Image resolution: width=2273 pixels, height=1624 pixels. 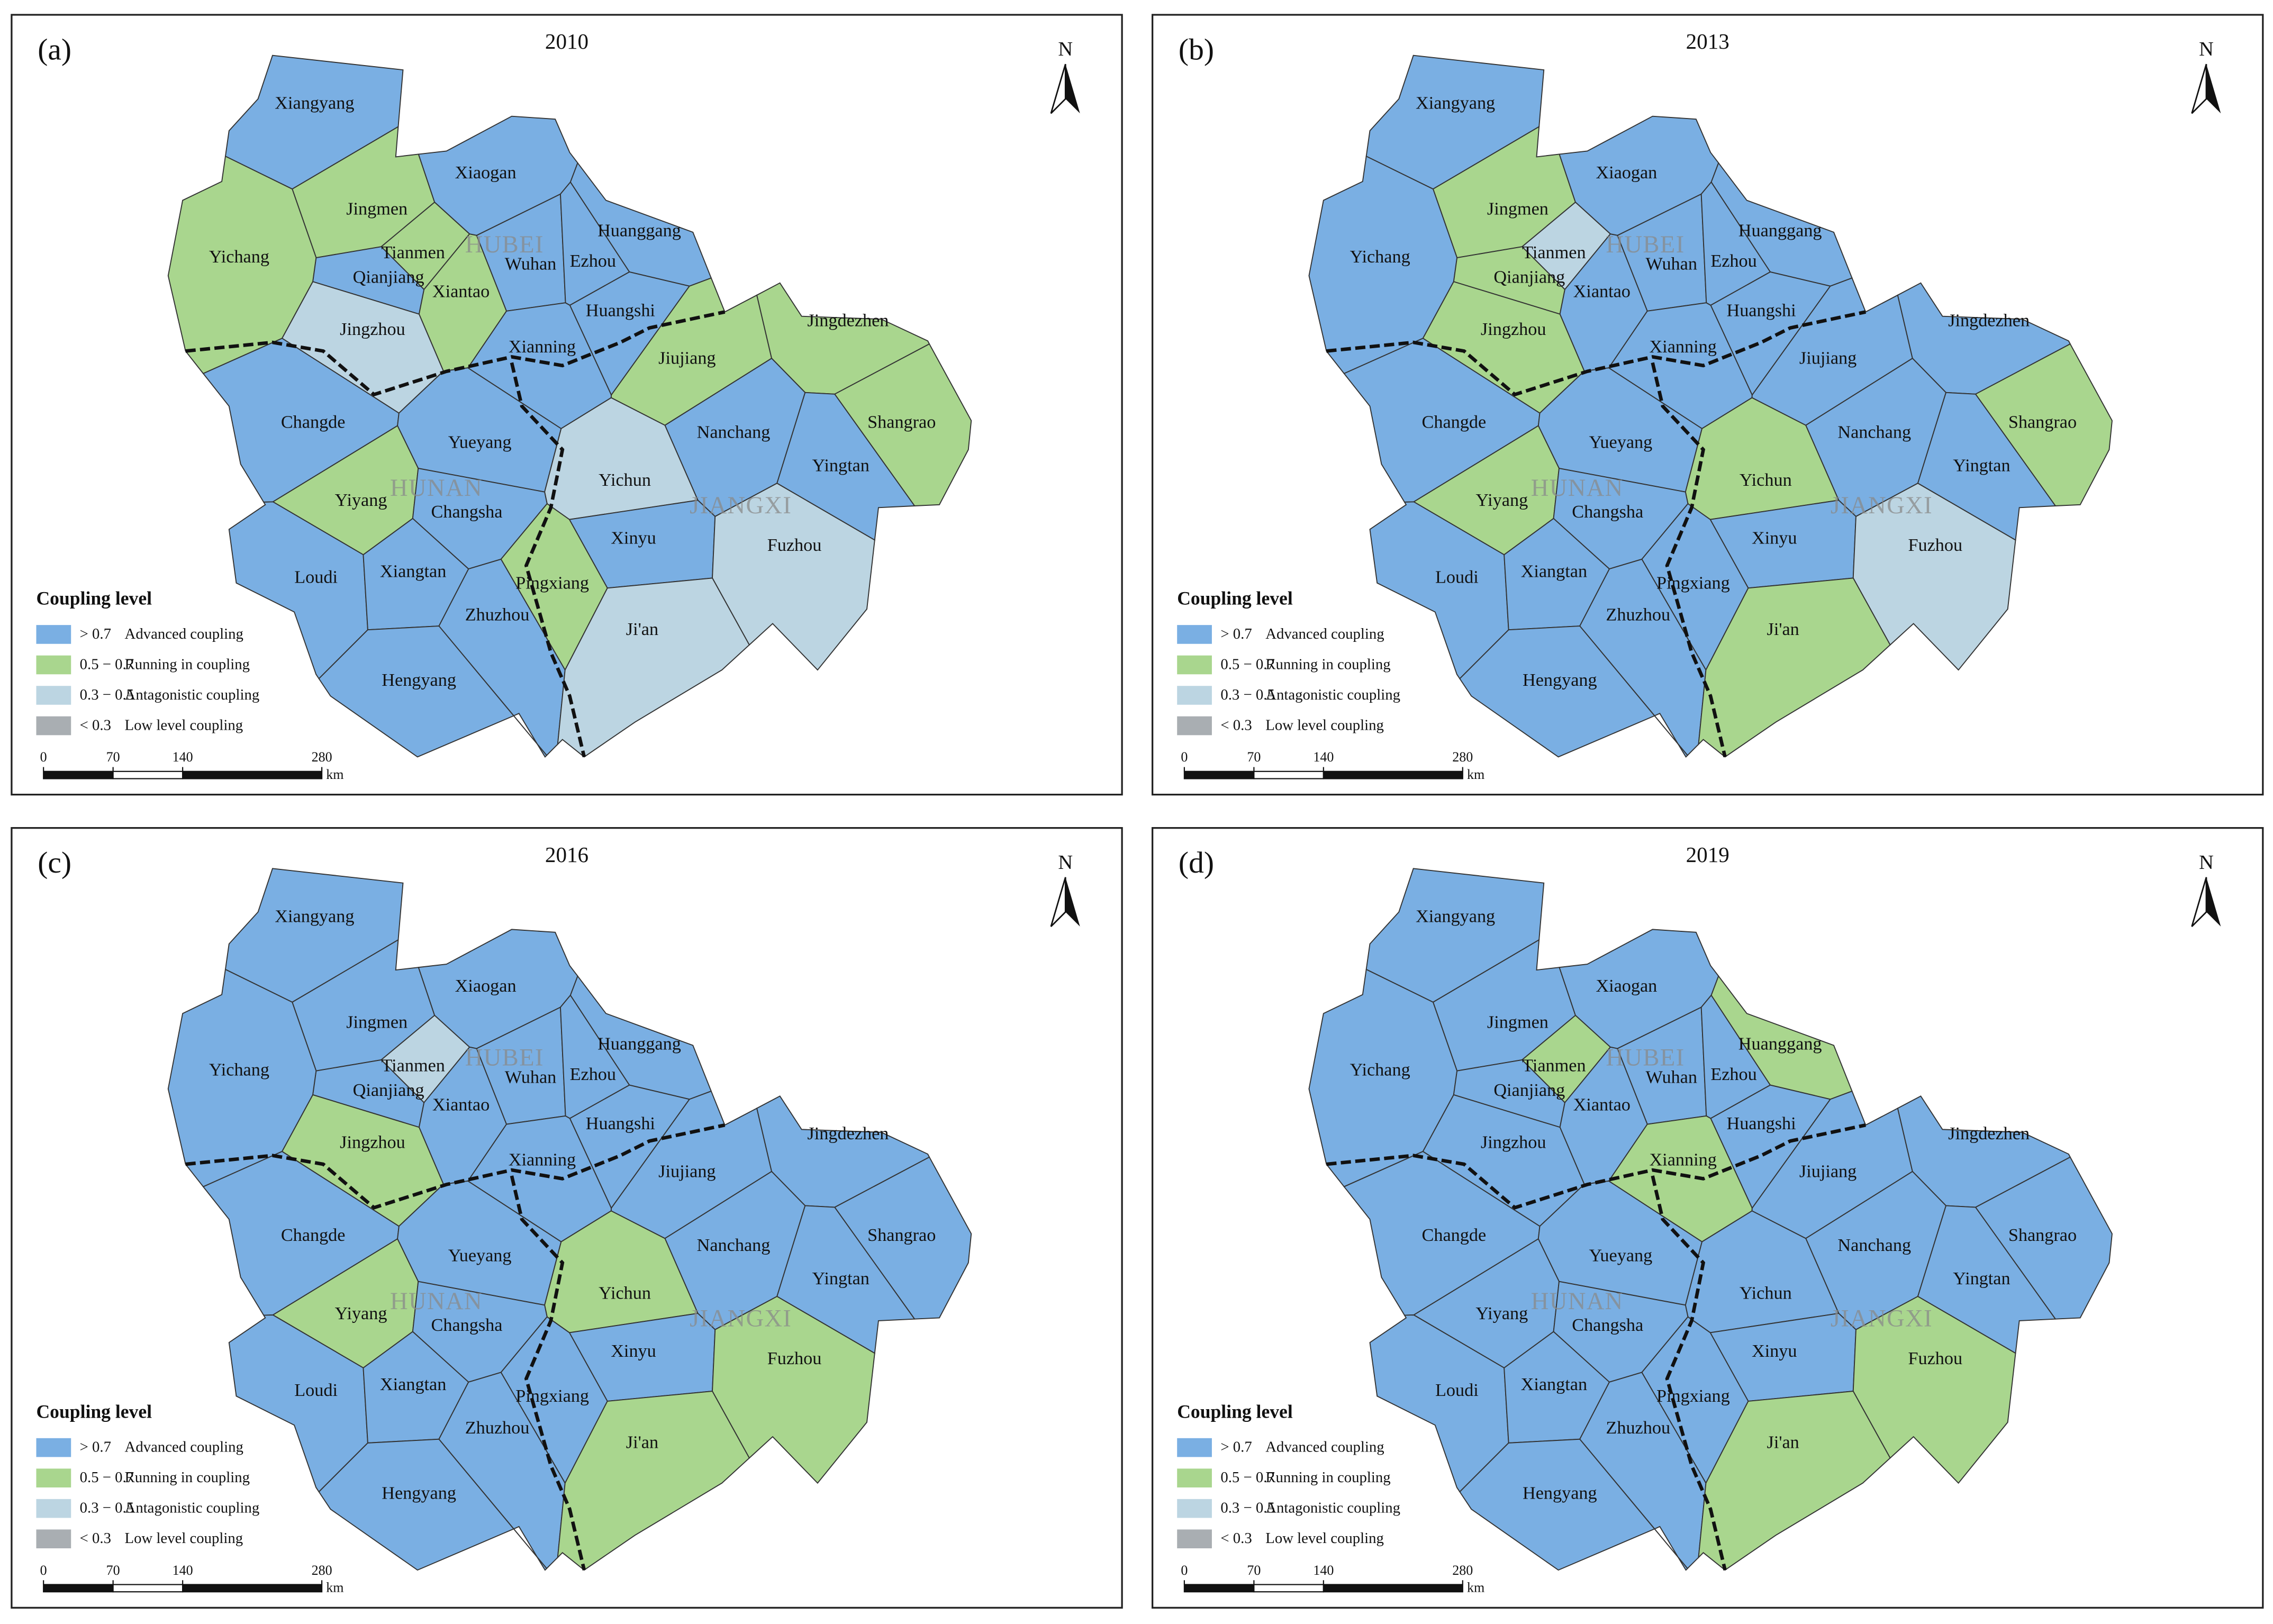 What do you see at coordinates (192, 695) in the screenshot?
I see `legend-label: Antagonistic coupling` at bounding box center [192, 695].